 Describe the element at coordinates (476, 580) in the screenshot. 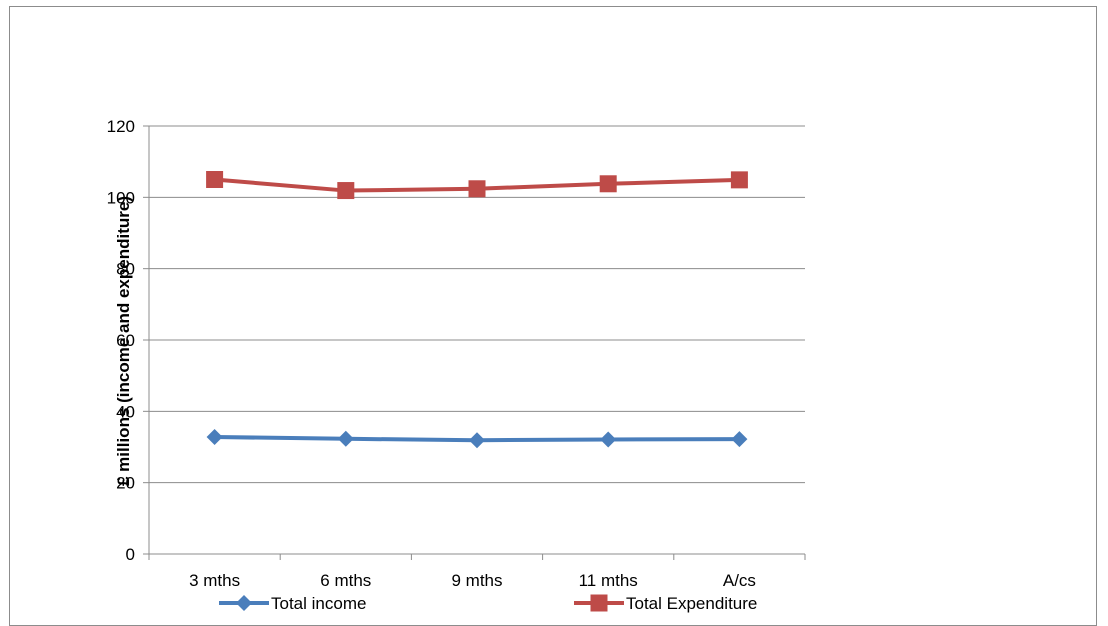

I see `x-tick-label: 9 mths` at that location.